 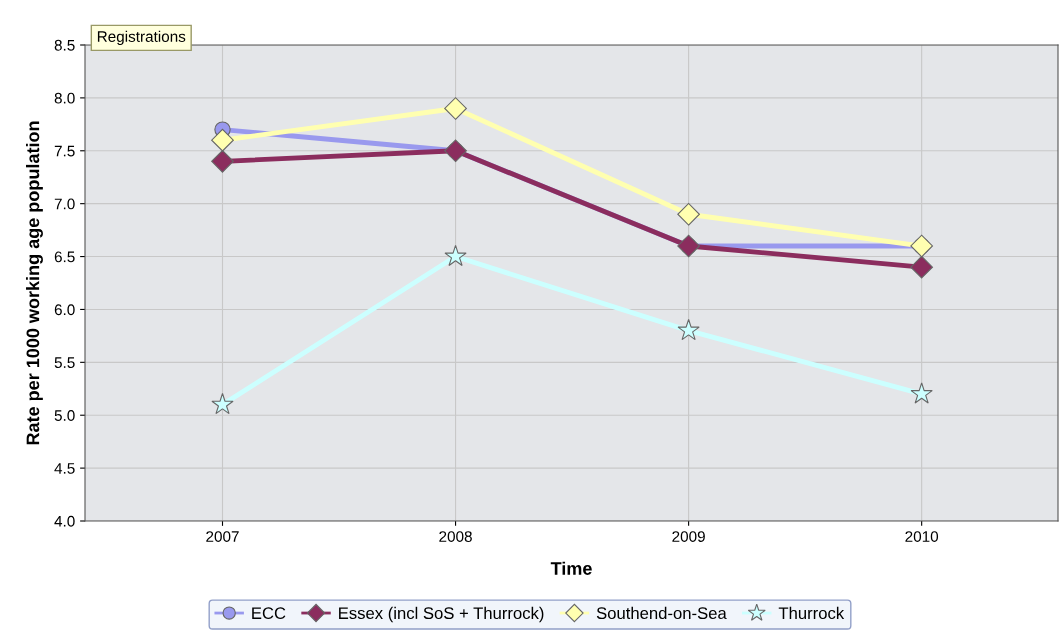 I want to click on legend-label: Thurrock, so click(x=811, y=613).